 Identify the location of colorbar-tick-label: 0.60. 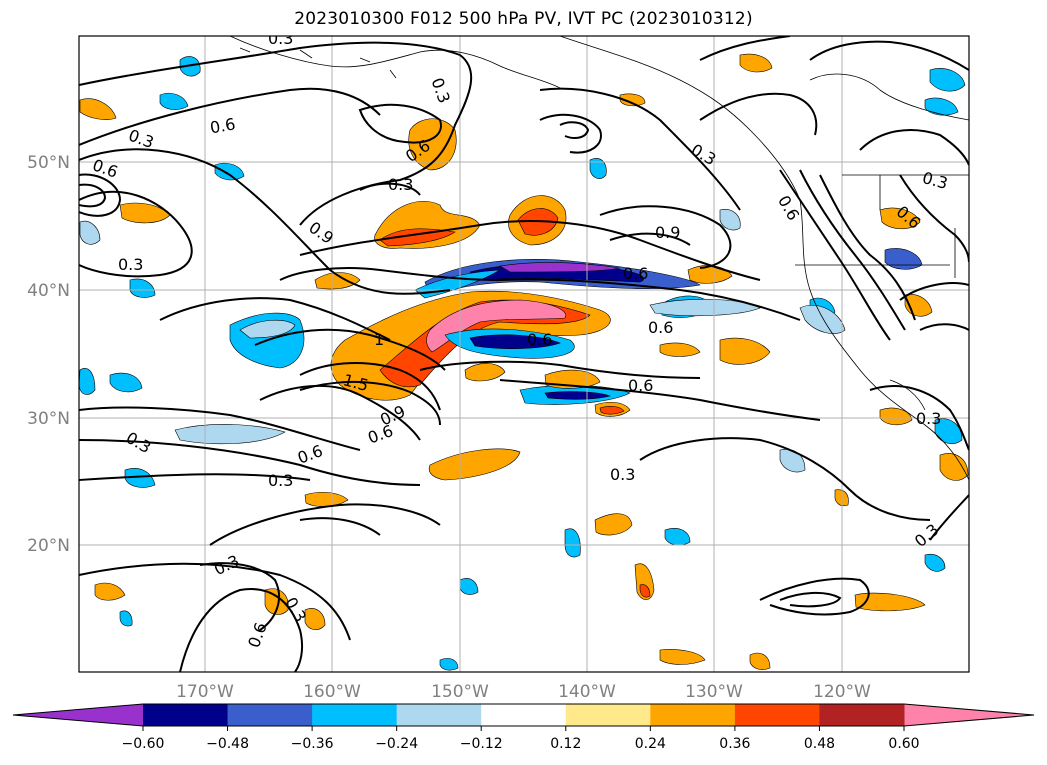
(903, 744).